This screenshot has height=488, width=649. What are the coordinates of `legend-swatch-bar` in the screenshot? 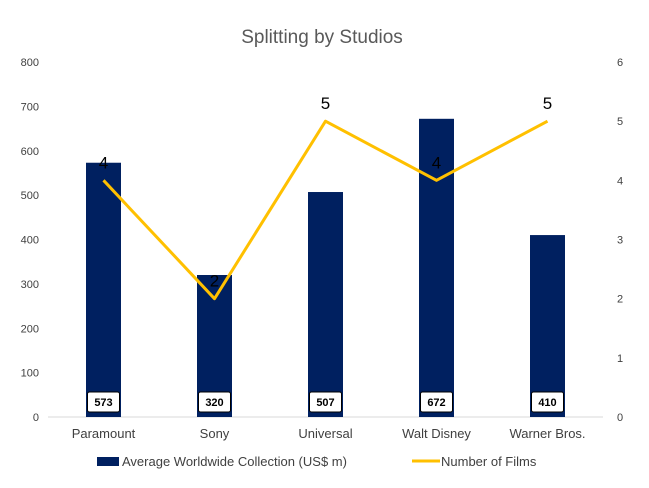 It's located at (108, 461).